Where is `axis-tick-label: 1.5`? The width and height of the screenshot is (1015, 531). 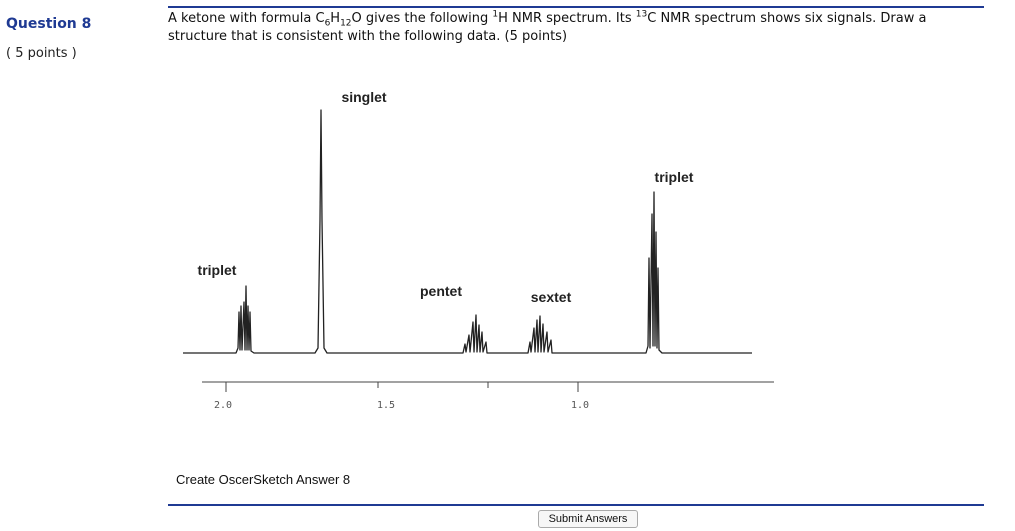 axis-tick-label: 1.5 is located at coordinates (386, 405).